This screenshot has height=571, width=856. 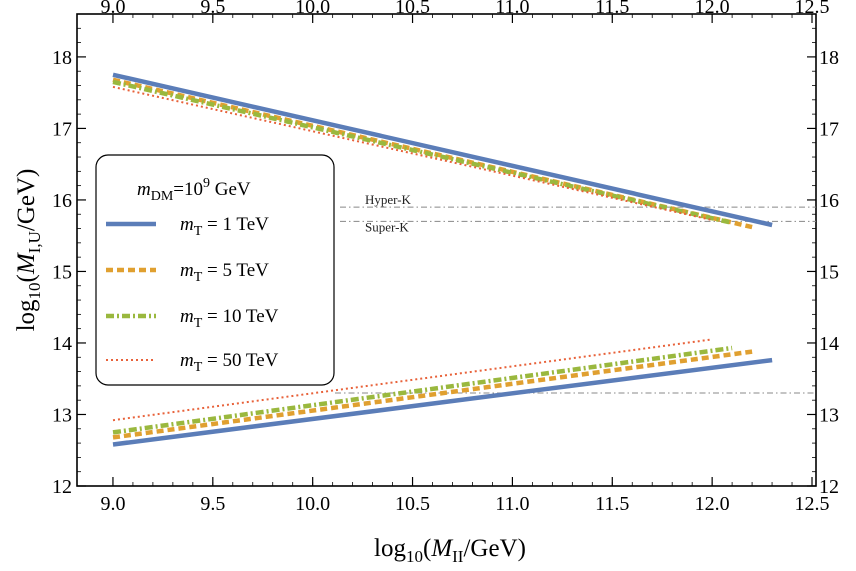 I want to click on series-1-lower-line, so click(x=432, y=394).